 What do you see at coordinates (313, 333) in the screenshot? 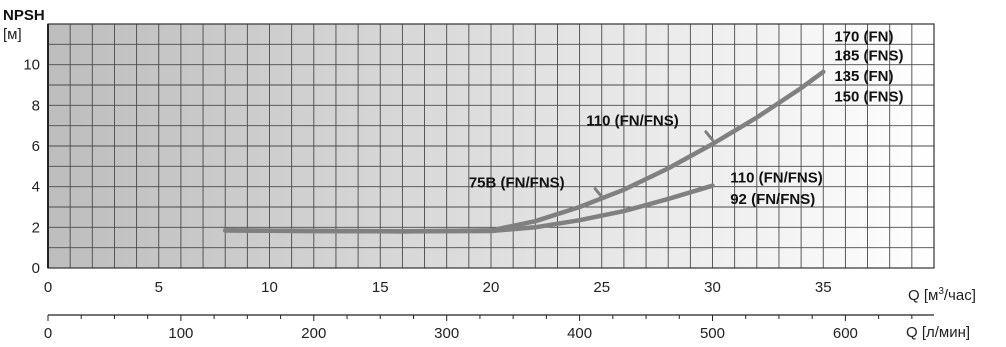
I see `x2-tick-label: 200` at bounding box center [313, 333].